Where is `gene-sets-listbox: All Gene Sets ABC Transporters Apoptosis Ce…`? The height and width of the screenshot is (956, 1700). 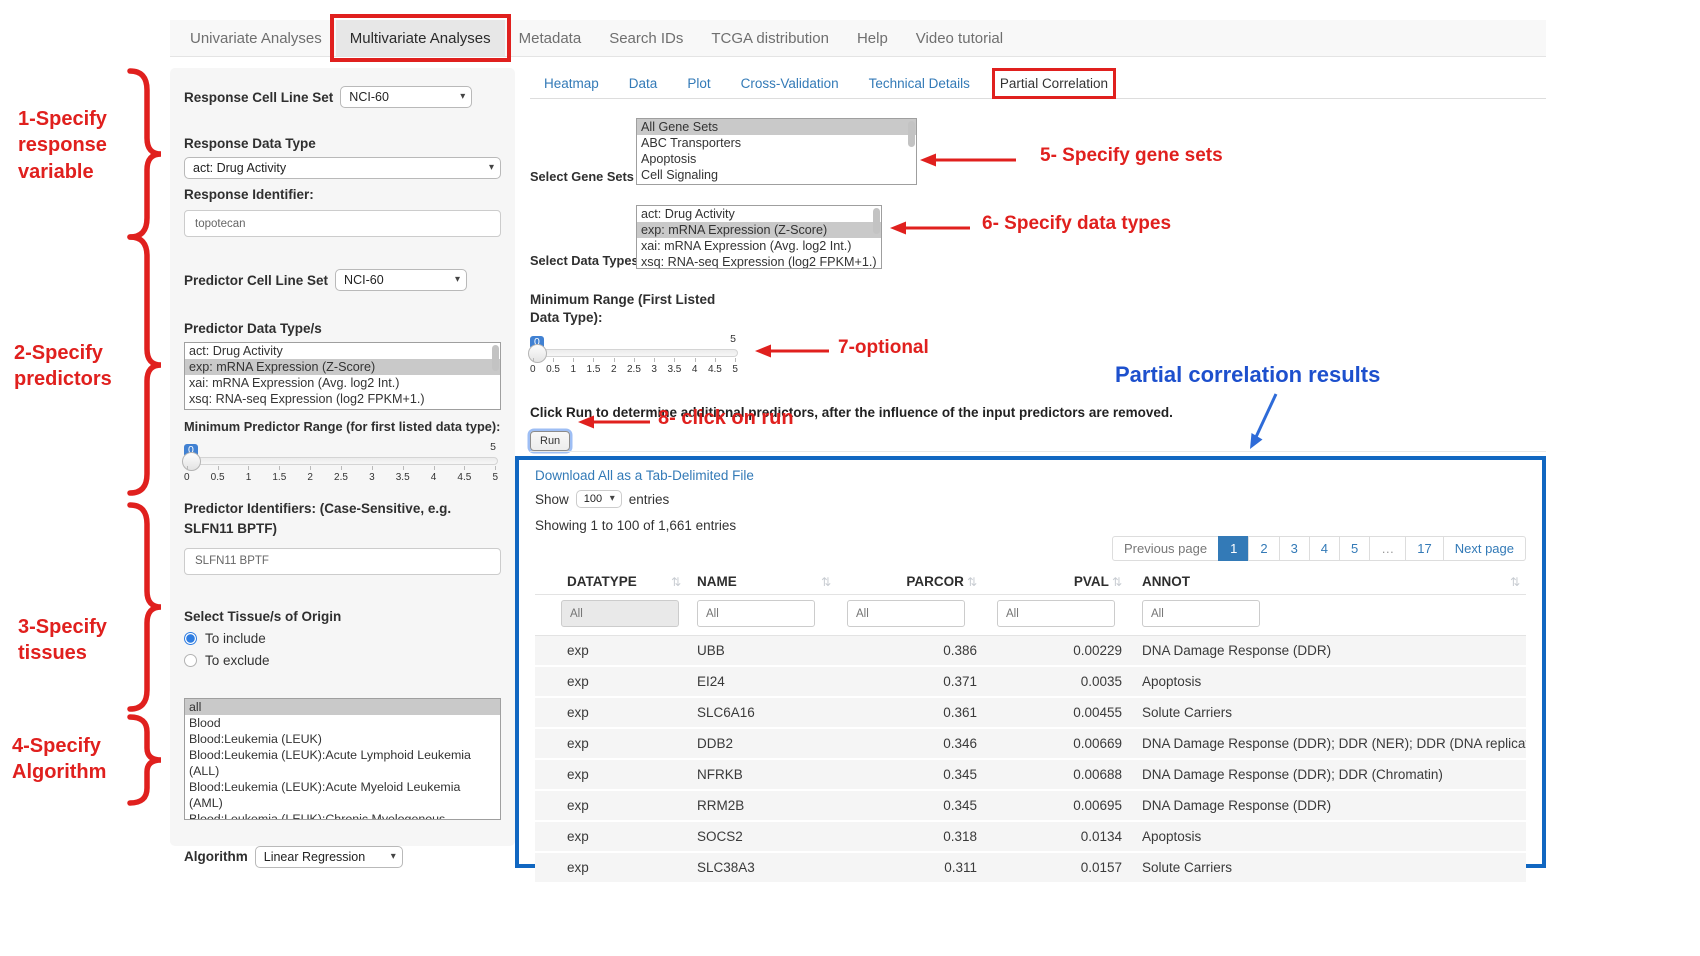
gene-sets-listbox: All Gene Sets ABC Transporters Apoptosis Ce… is located at coordinates (776, 151).